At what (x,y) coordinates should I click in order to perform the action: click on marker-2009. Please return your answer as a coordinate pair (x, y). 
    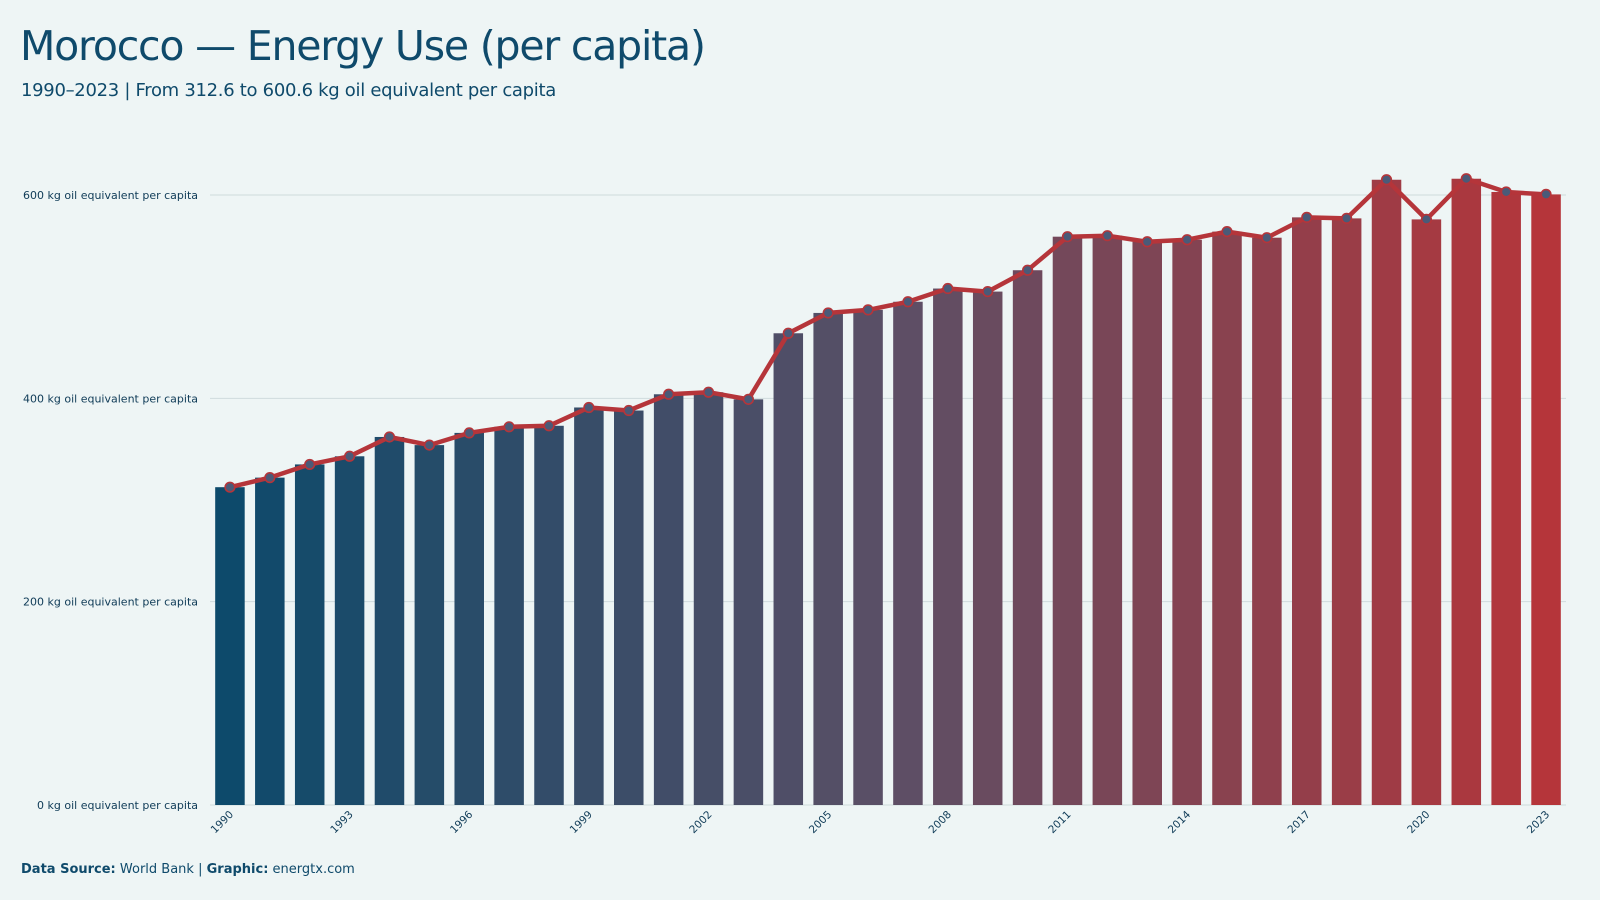
    Looking at the image, I should click on (988, 291).